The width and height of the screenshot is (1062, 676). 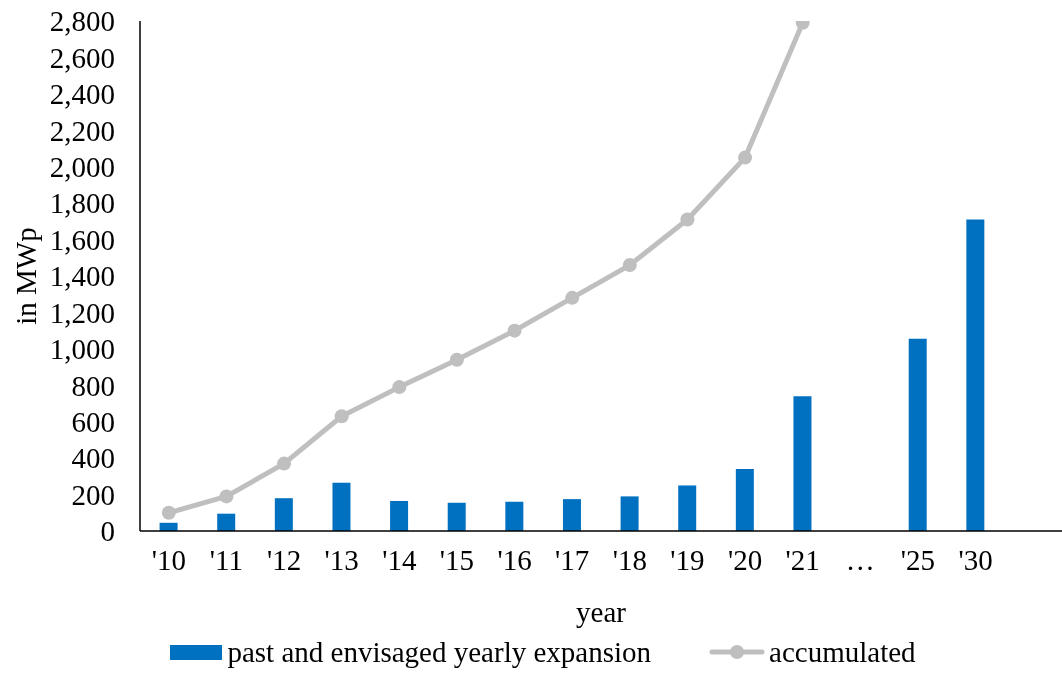 What do you see at coordinates (842, 652) in the screenshot?
I see `legend-label: accumulated` at bounding box center [842, 652].